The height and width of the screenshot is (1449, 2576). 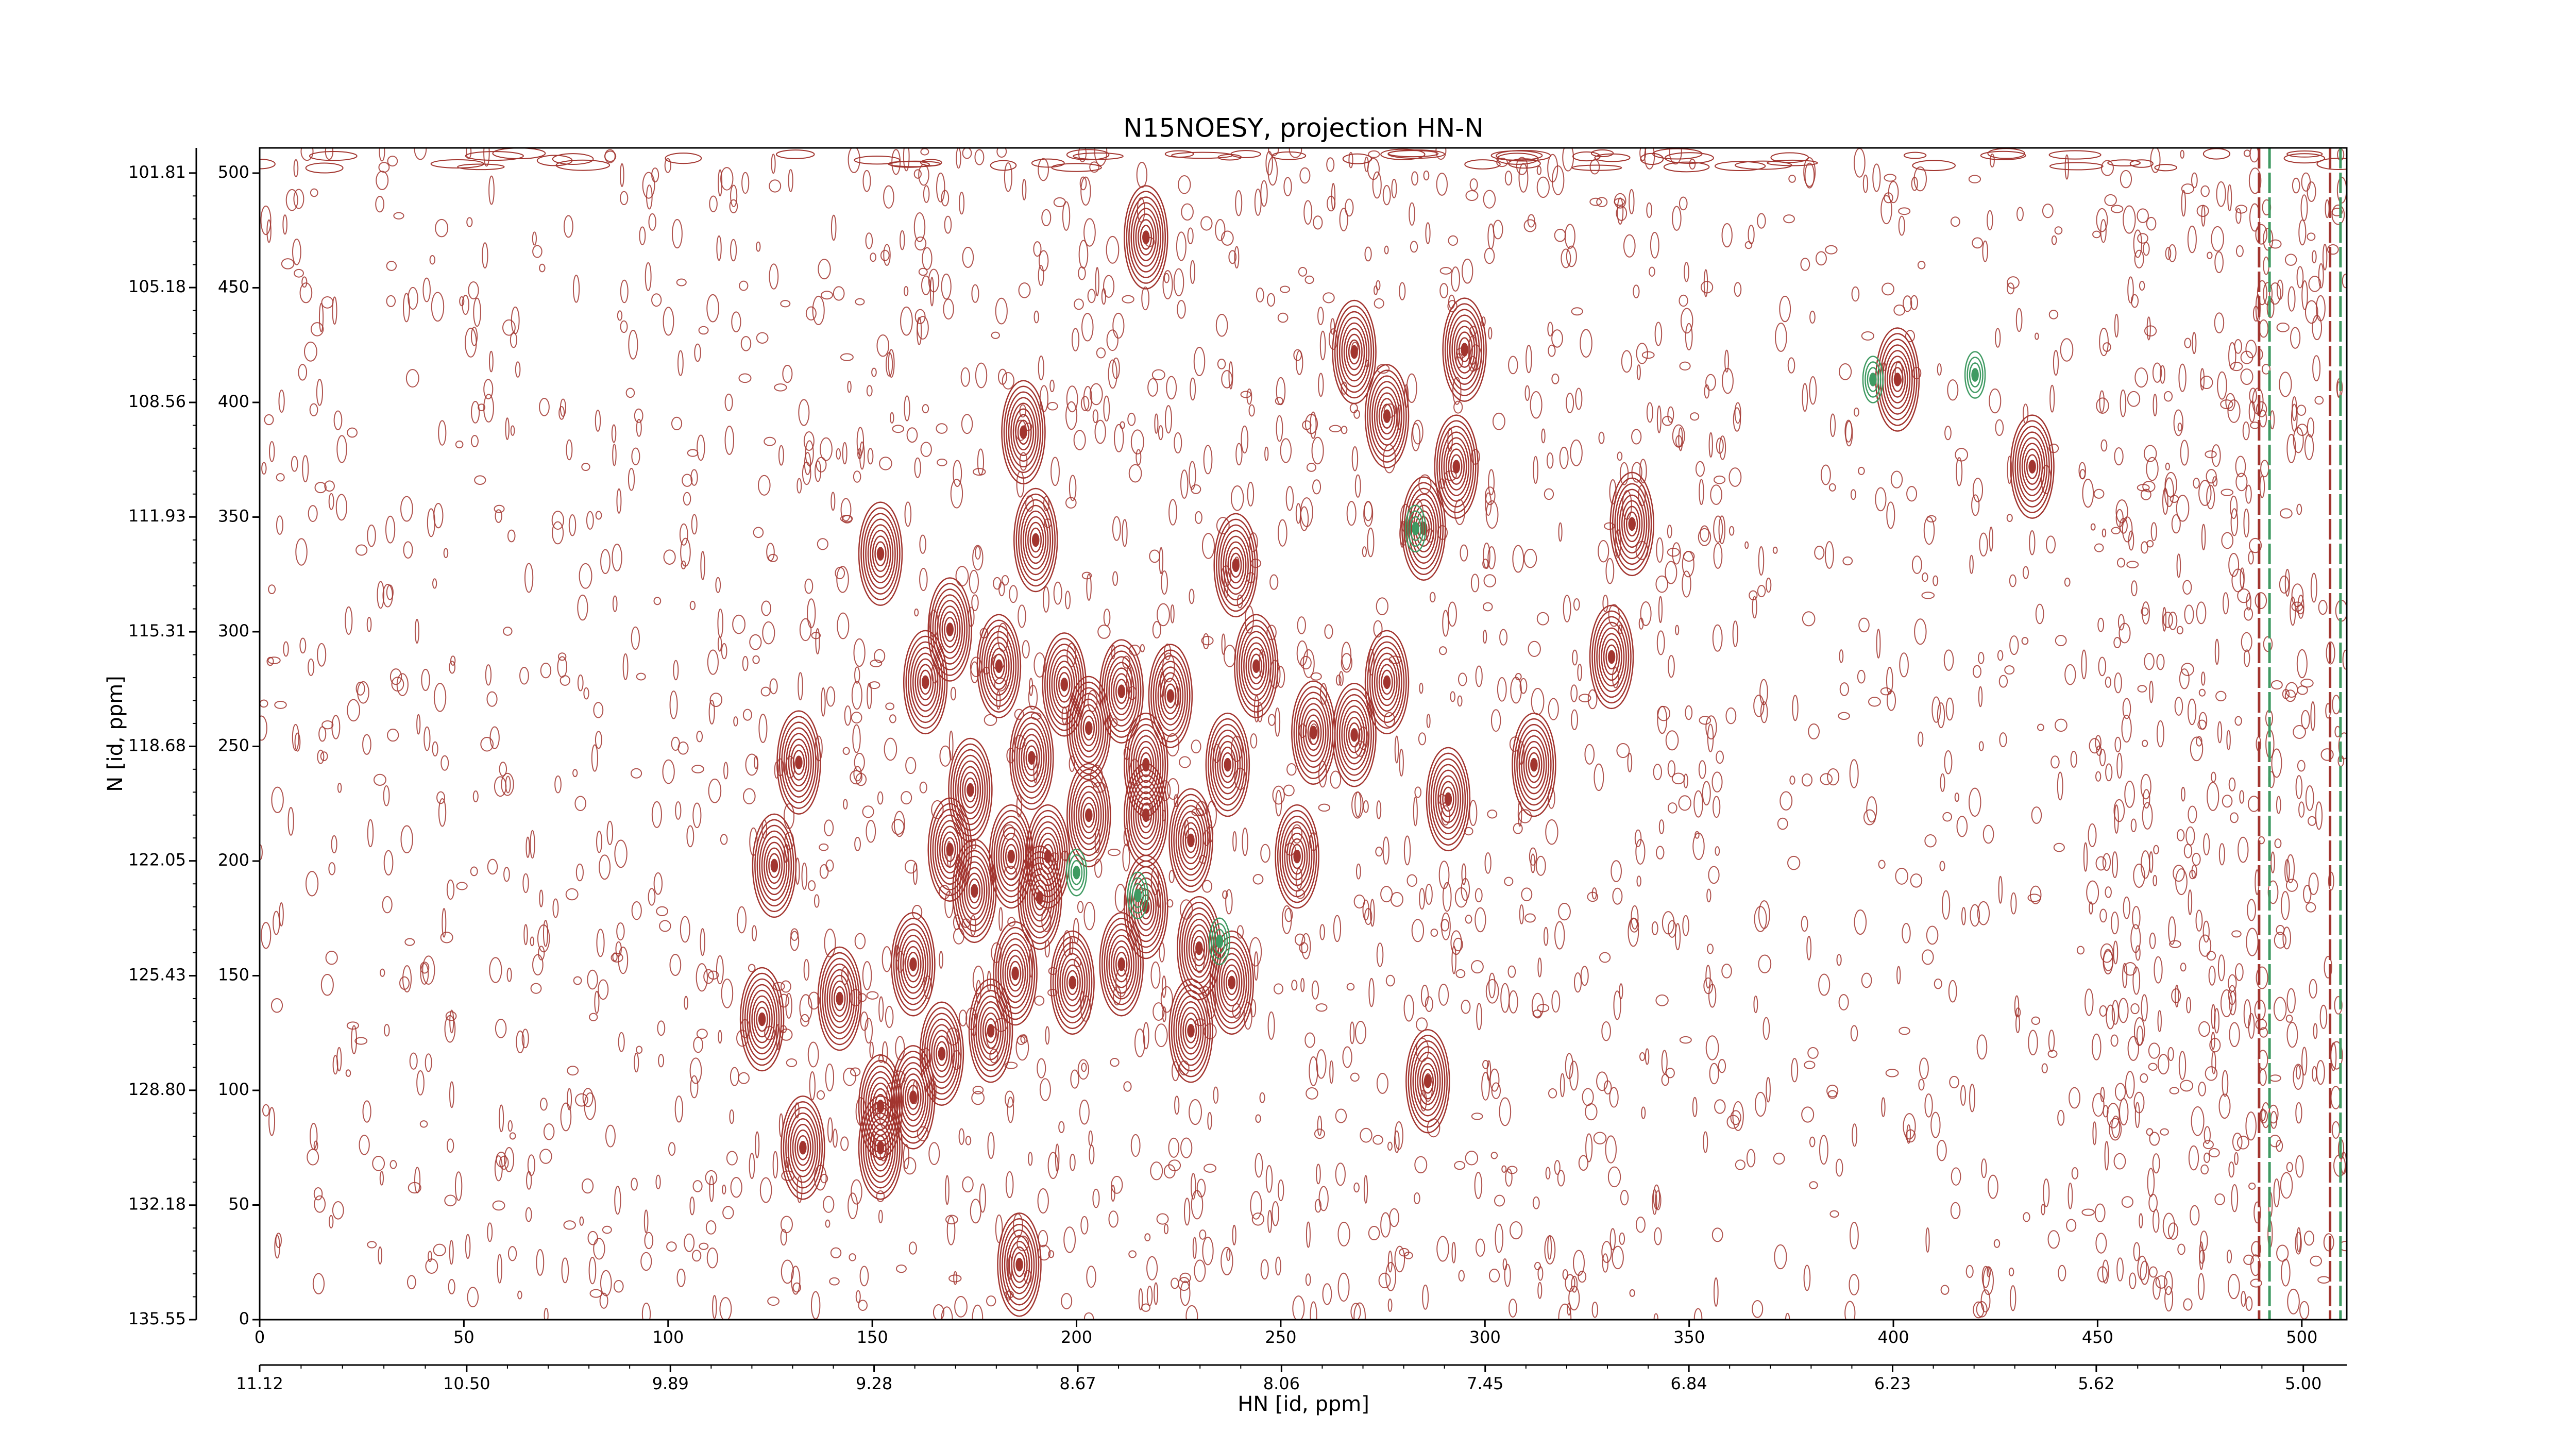 I want to click on y-tick-label: 100, so click(x=233, y=1089).